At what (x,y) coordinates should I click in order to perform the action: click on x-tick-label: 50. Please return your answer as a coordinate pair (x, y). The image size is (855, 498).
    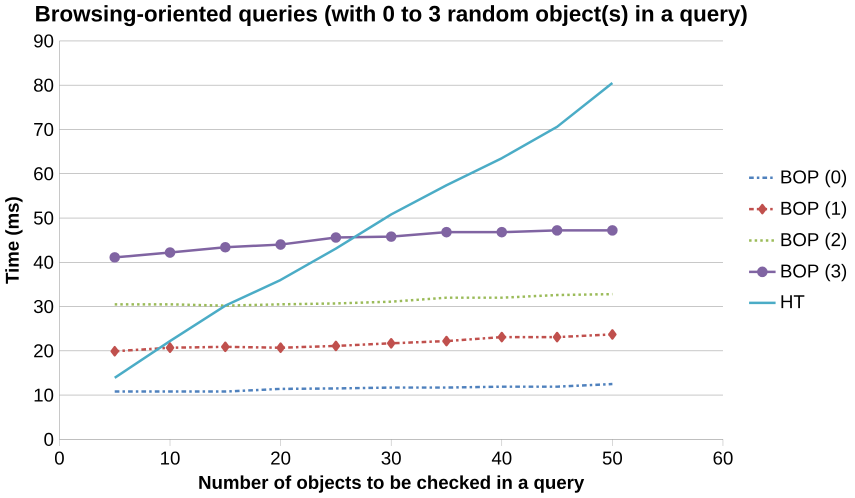
    Looking at the image, I should click on (612, 458).